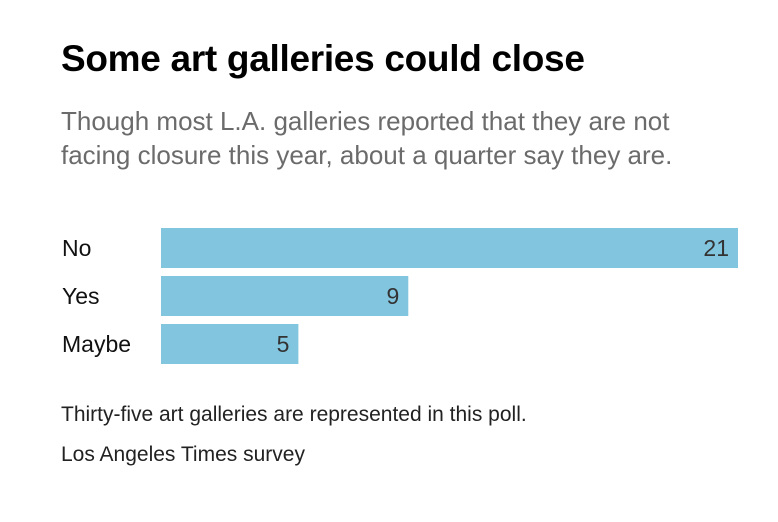 The image size is (778, 522). Describe the element at coordinates (230, 344) in the screenshot. I see `bar-maybe` at that location.